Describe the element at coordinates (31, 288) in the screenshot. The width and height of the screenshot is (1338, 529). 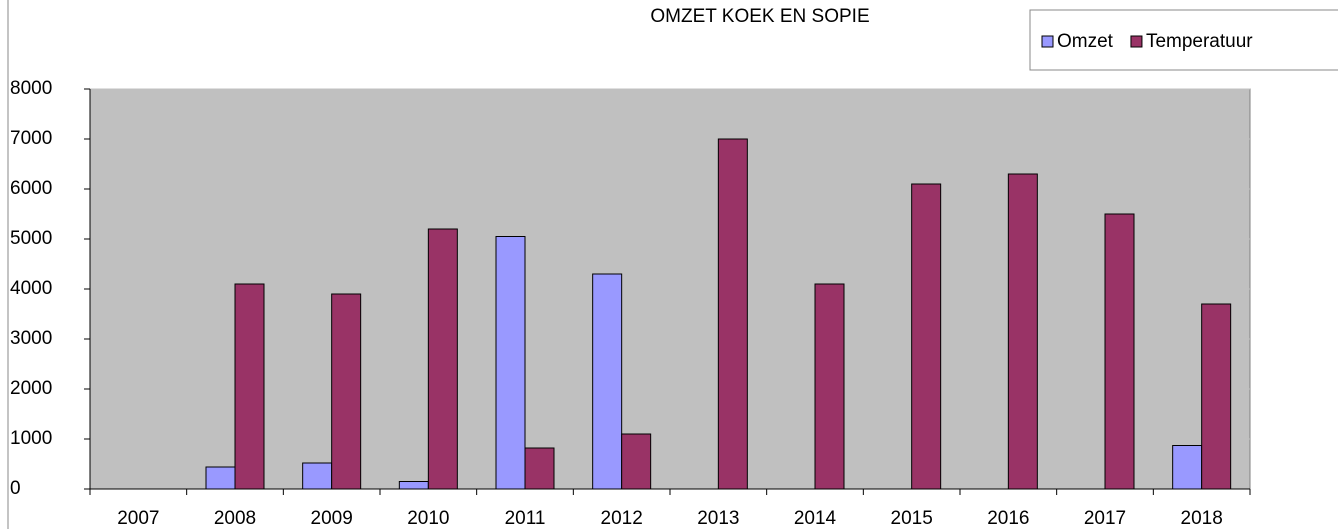
I see `y-tick-label: 4000` at that location.